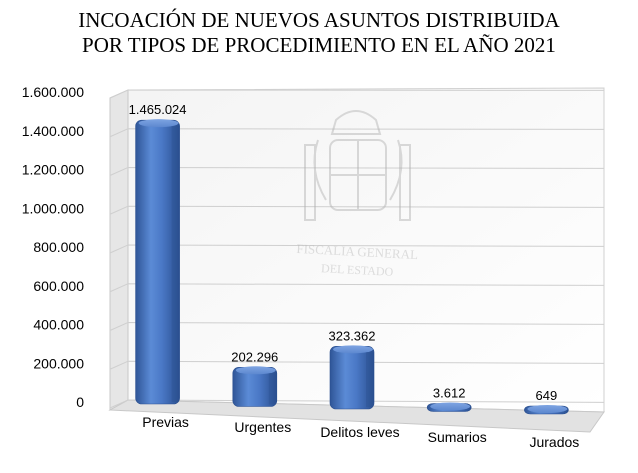 Image resolution: width=638 pixels, height=473 pixels. Describe the element at coordinates (357, 270) in the screenshot. I see `watermark-line-2: DEL ESTADO` at that location.